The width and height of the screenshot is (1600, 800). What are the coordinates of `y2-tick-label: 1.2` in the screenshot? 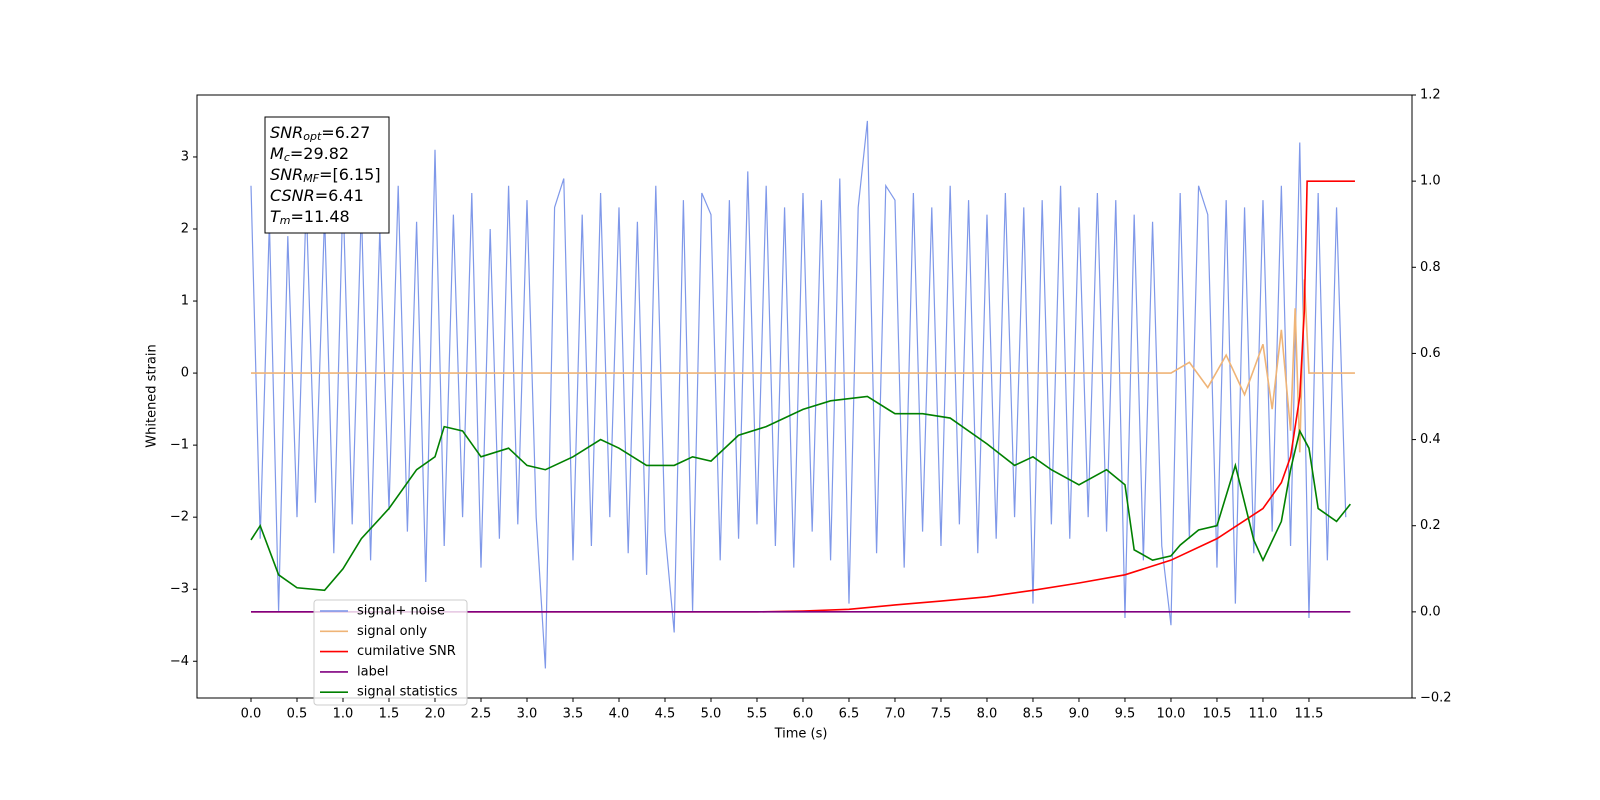 It's located at (1430, 95).